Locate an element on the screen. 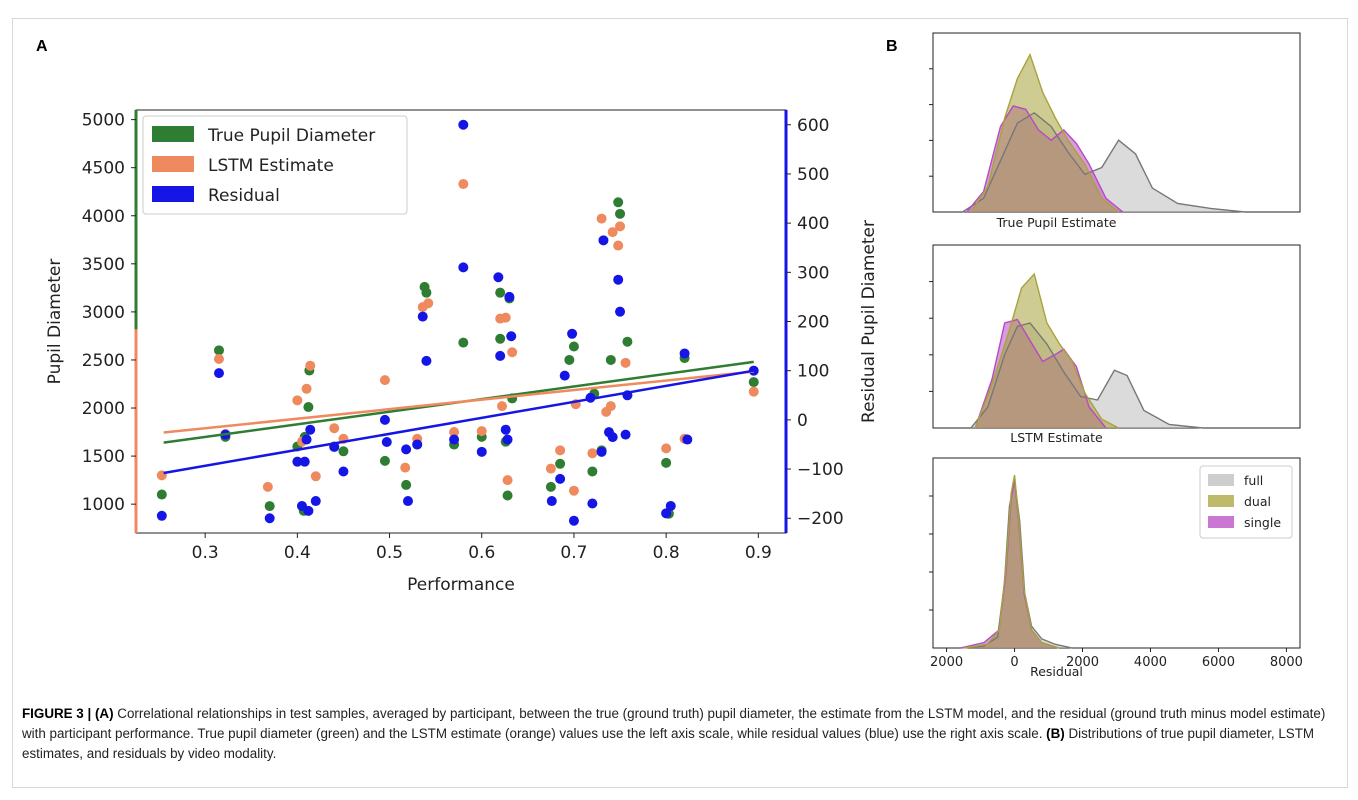 This screenshot has height=800, width=1358. legend-box is located at coordinates (275, 165).